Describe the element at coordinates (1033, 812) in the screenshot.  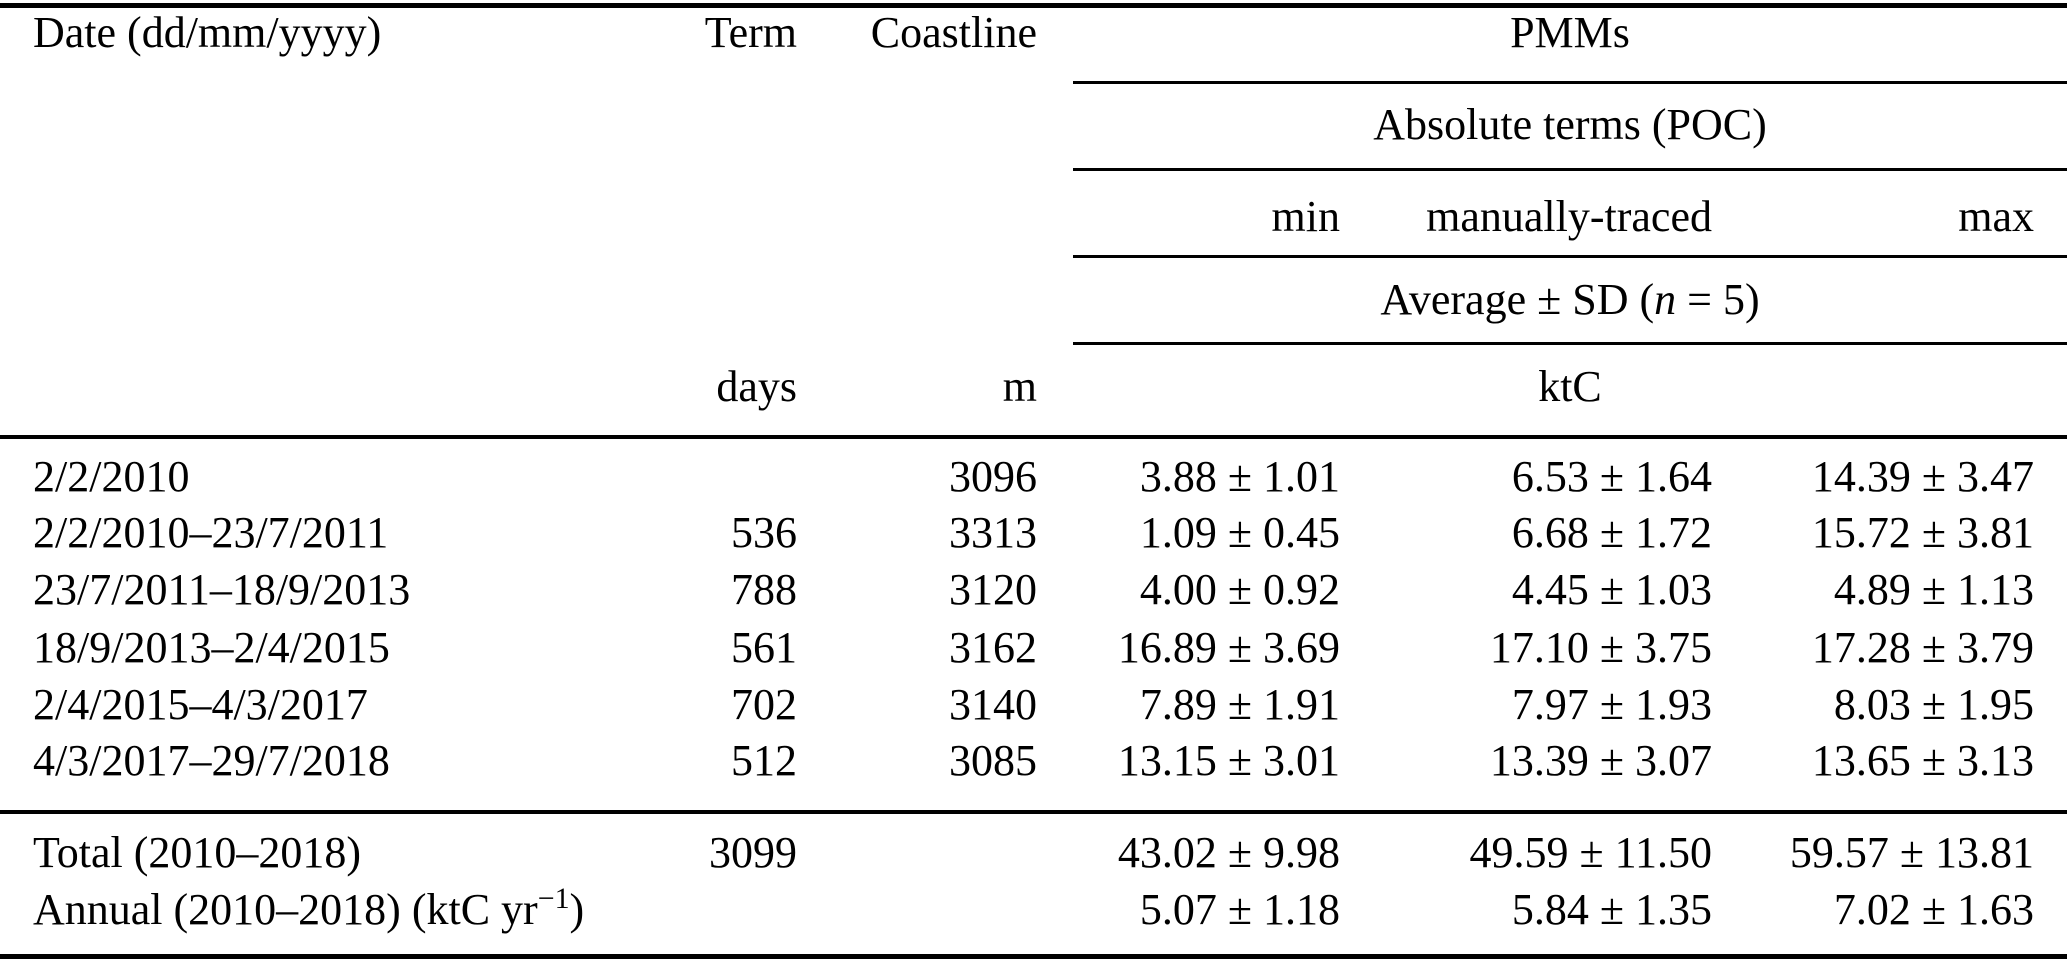
I see `body-summary-divider-rule` at that location.